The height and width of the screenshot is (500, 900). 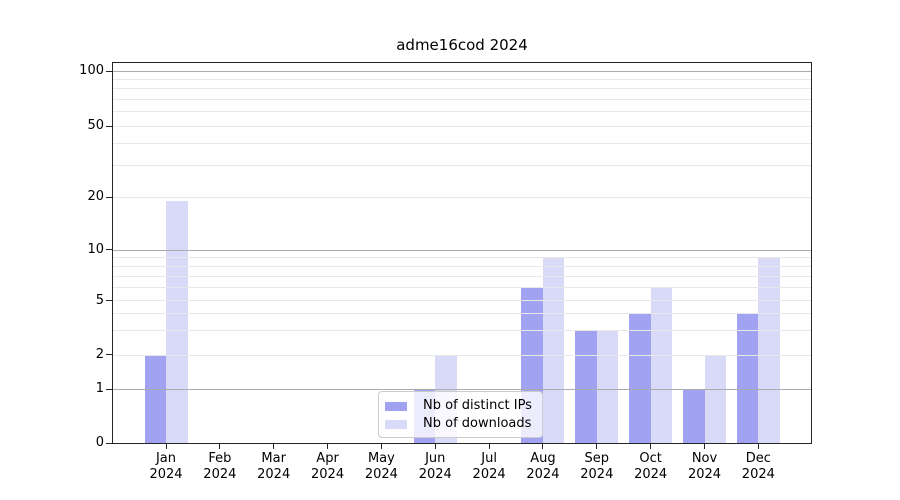 What do you see at coordinates (99, 388) in the screenshot?
I see `y-axis-tick-label: 1` at bounding box center [99, 388].